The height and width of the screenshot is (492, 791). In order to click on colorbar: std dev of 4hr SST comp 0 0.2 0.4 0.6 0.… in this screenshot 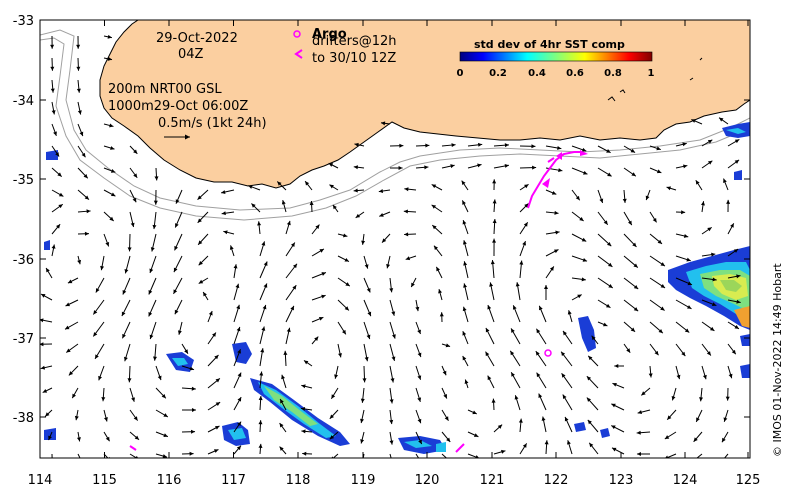, I will do `click(556, 58)`.